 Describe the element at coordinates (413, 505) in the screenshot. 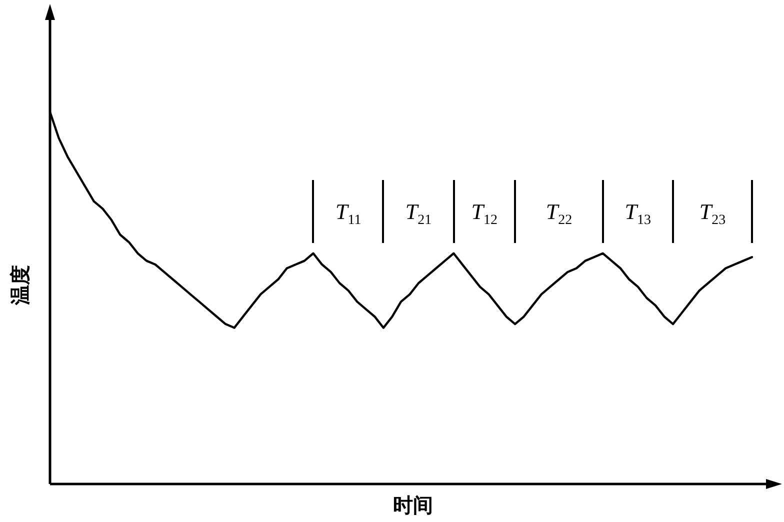

I see `x-axis-title: 时间` at that location.